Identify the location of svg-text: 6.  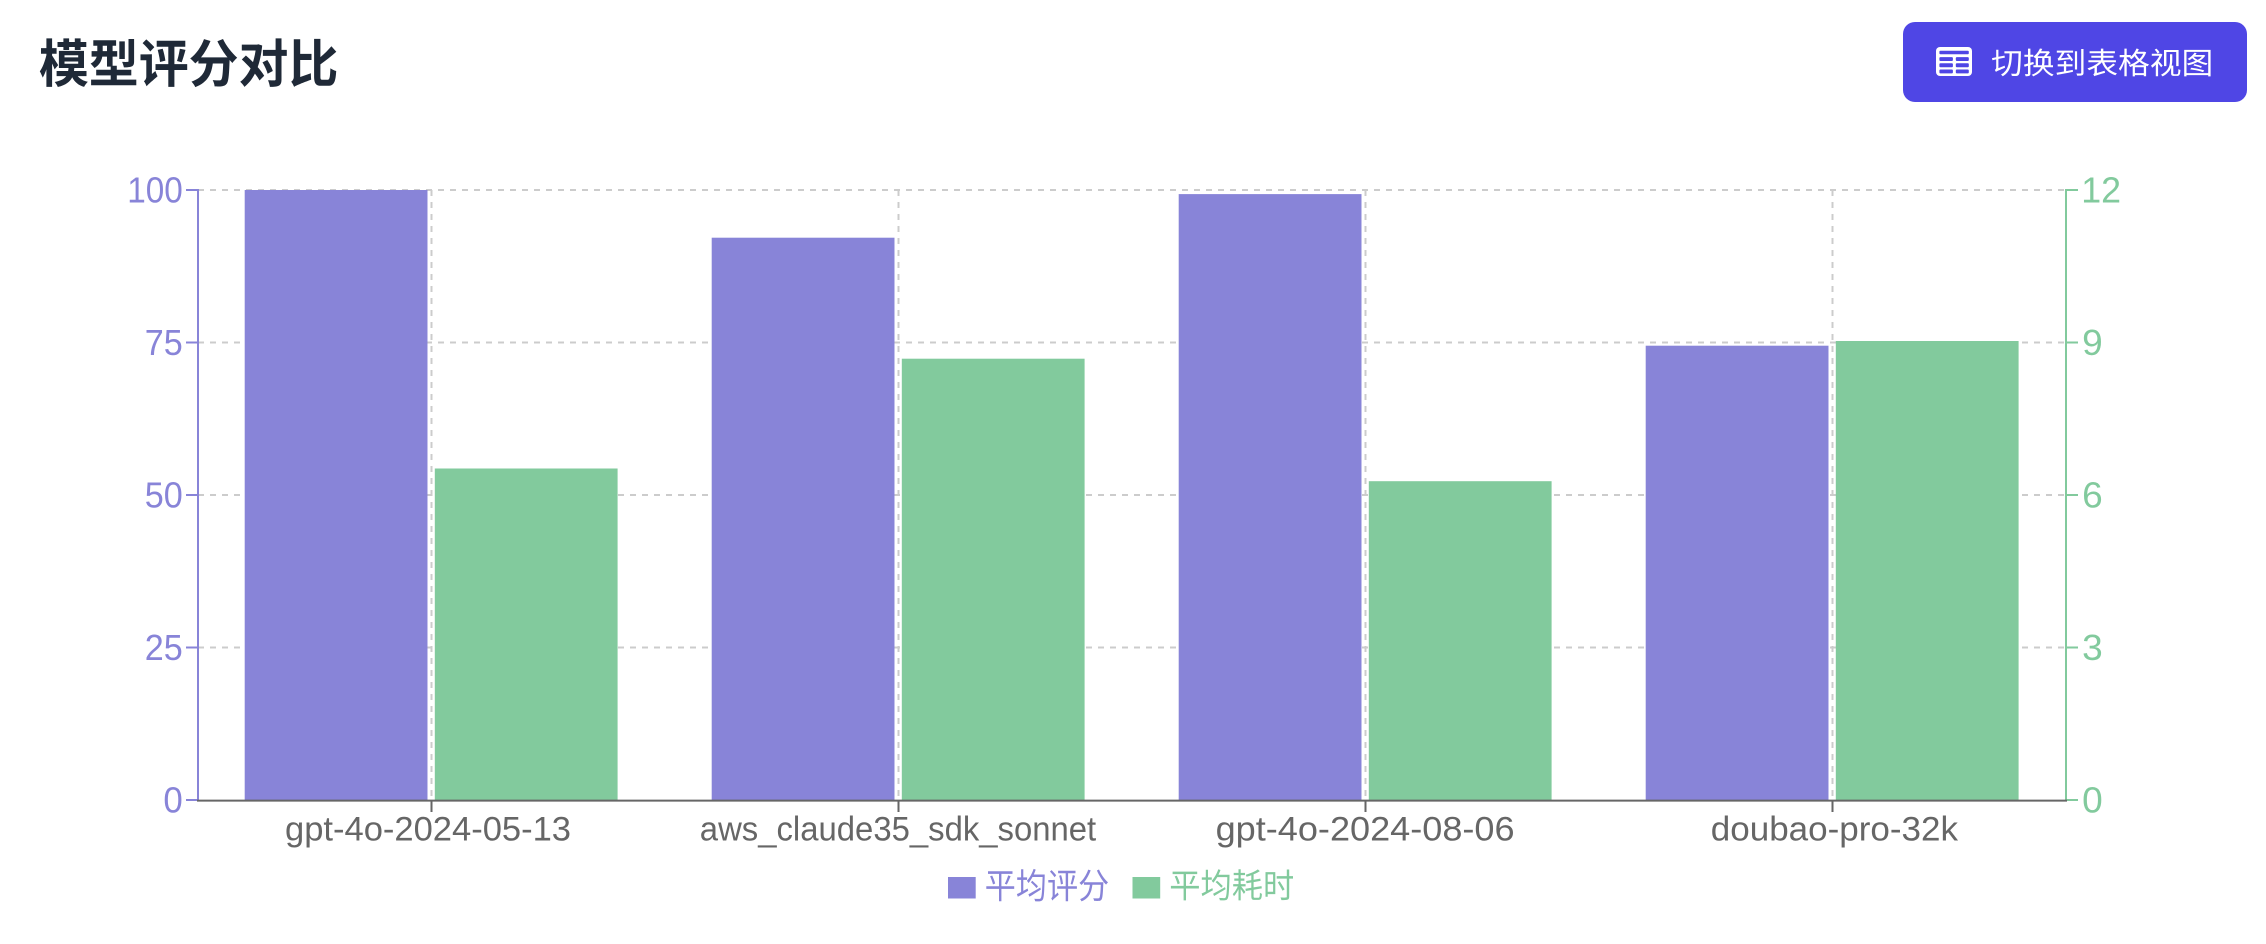
(2092, 495).